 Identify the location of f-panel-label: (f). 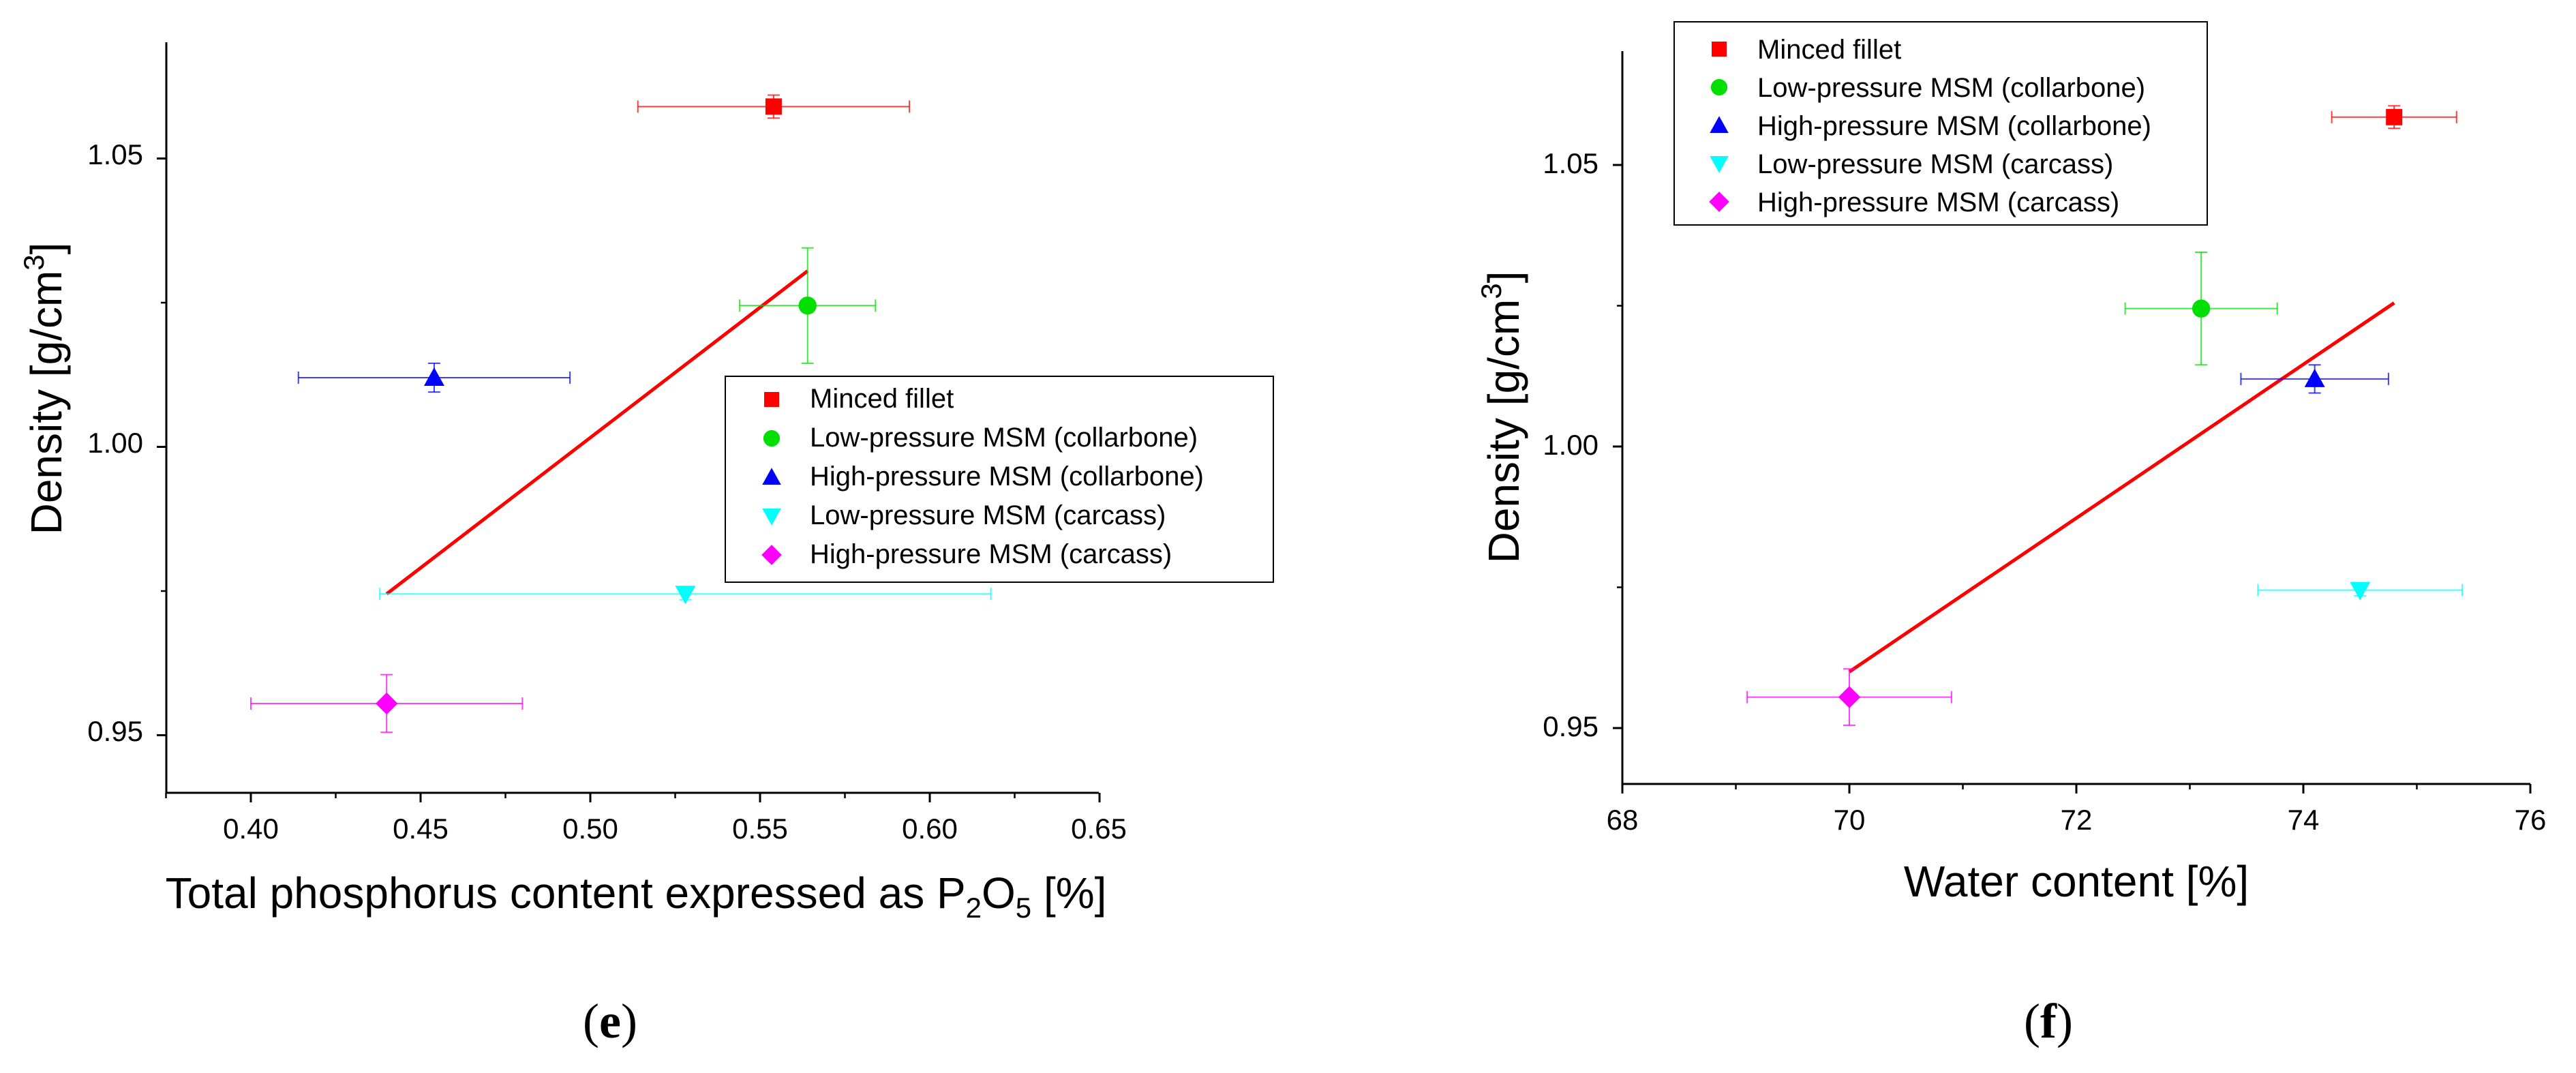
(2048, 1021).